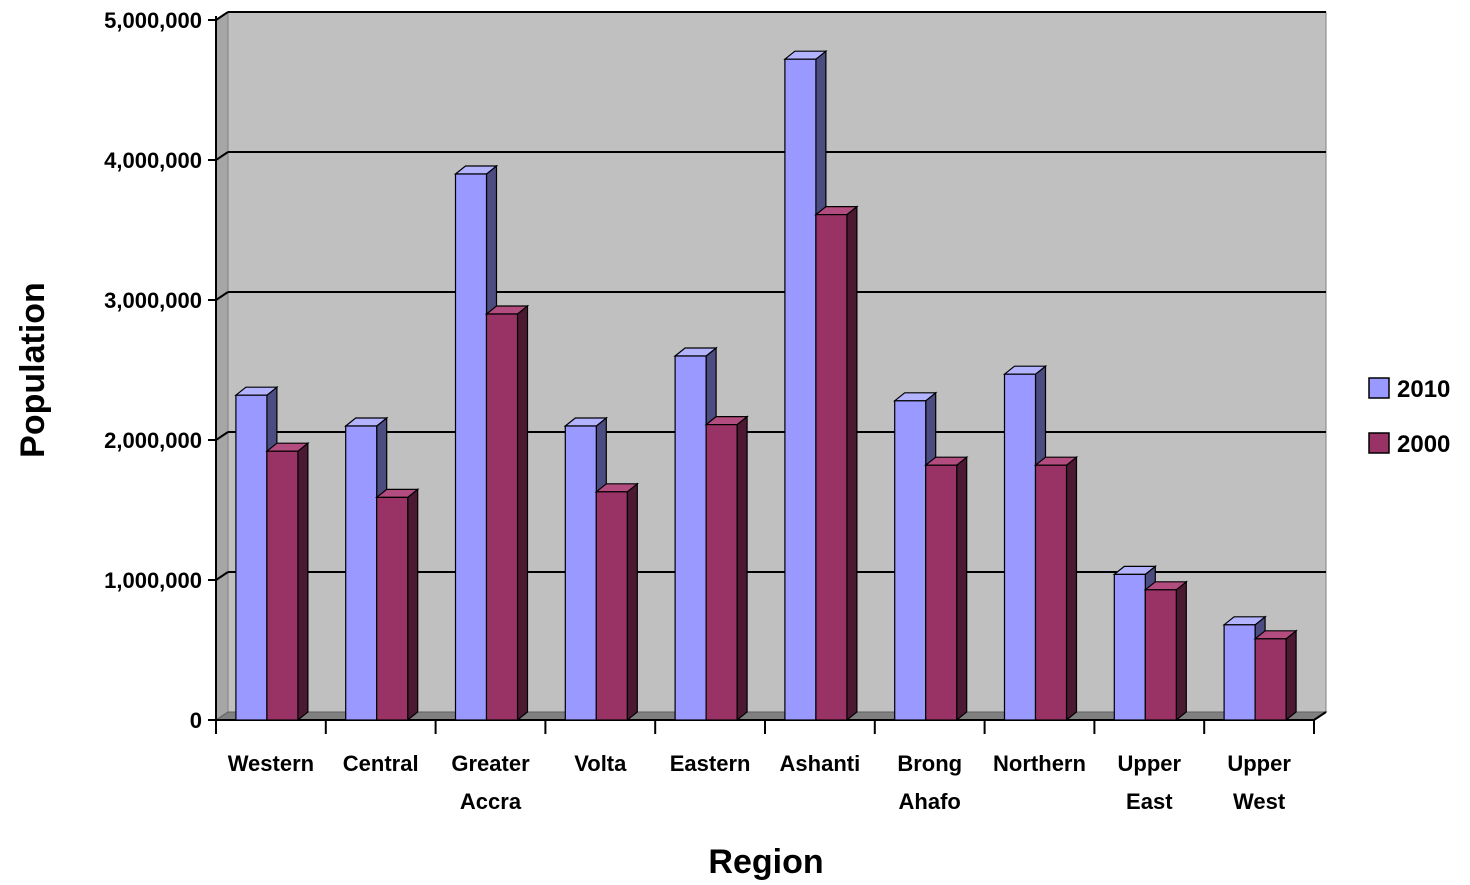 The width and height of the screenshot is (1470, 885). What do you see at coordinates (491, 801) in the screenshot?
I see `x-category-label-line: Accra` at bounding box center [491, 801].